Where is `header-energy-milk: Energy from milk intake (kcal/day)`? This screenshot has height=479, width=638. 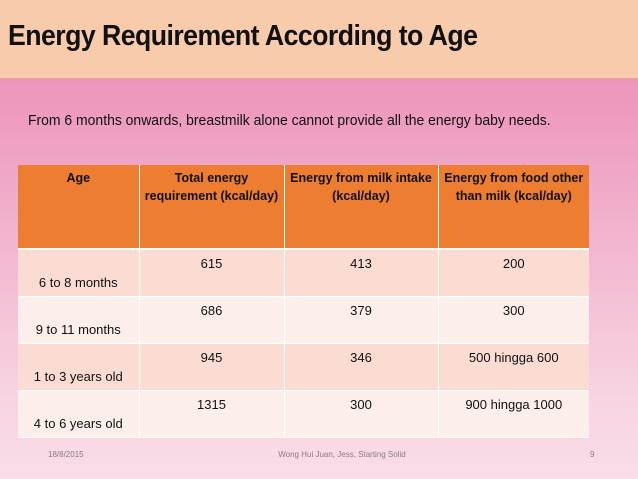 header-energy-milk: Energy from milk intake (kcal/day) is located at coordinates (361, 207).